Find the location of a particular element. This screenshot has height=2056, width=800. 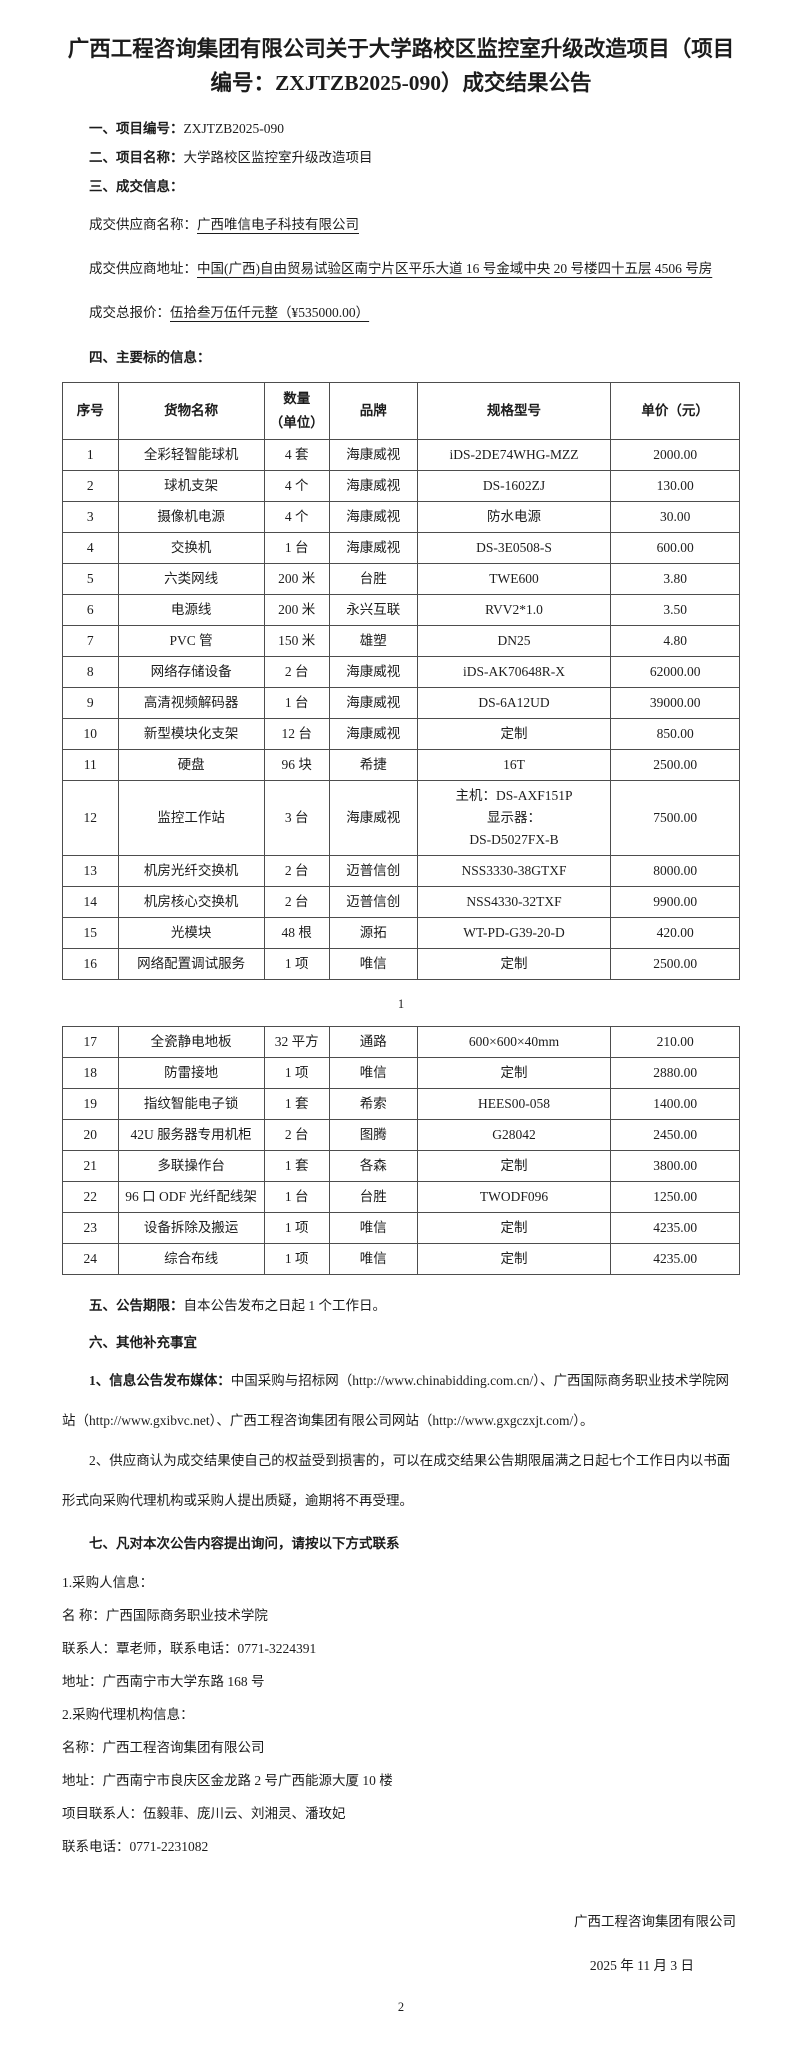

section-contact-heading: 七、凡对本次公告内容提出询问，请按以下方式联系 is located at coordinates (244, 1543).